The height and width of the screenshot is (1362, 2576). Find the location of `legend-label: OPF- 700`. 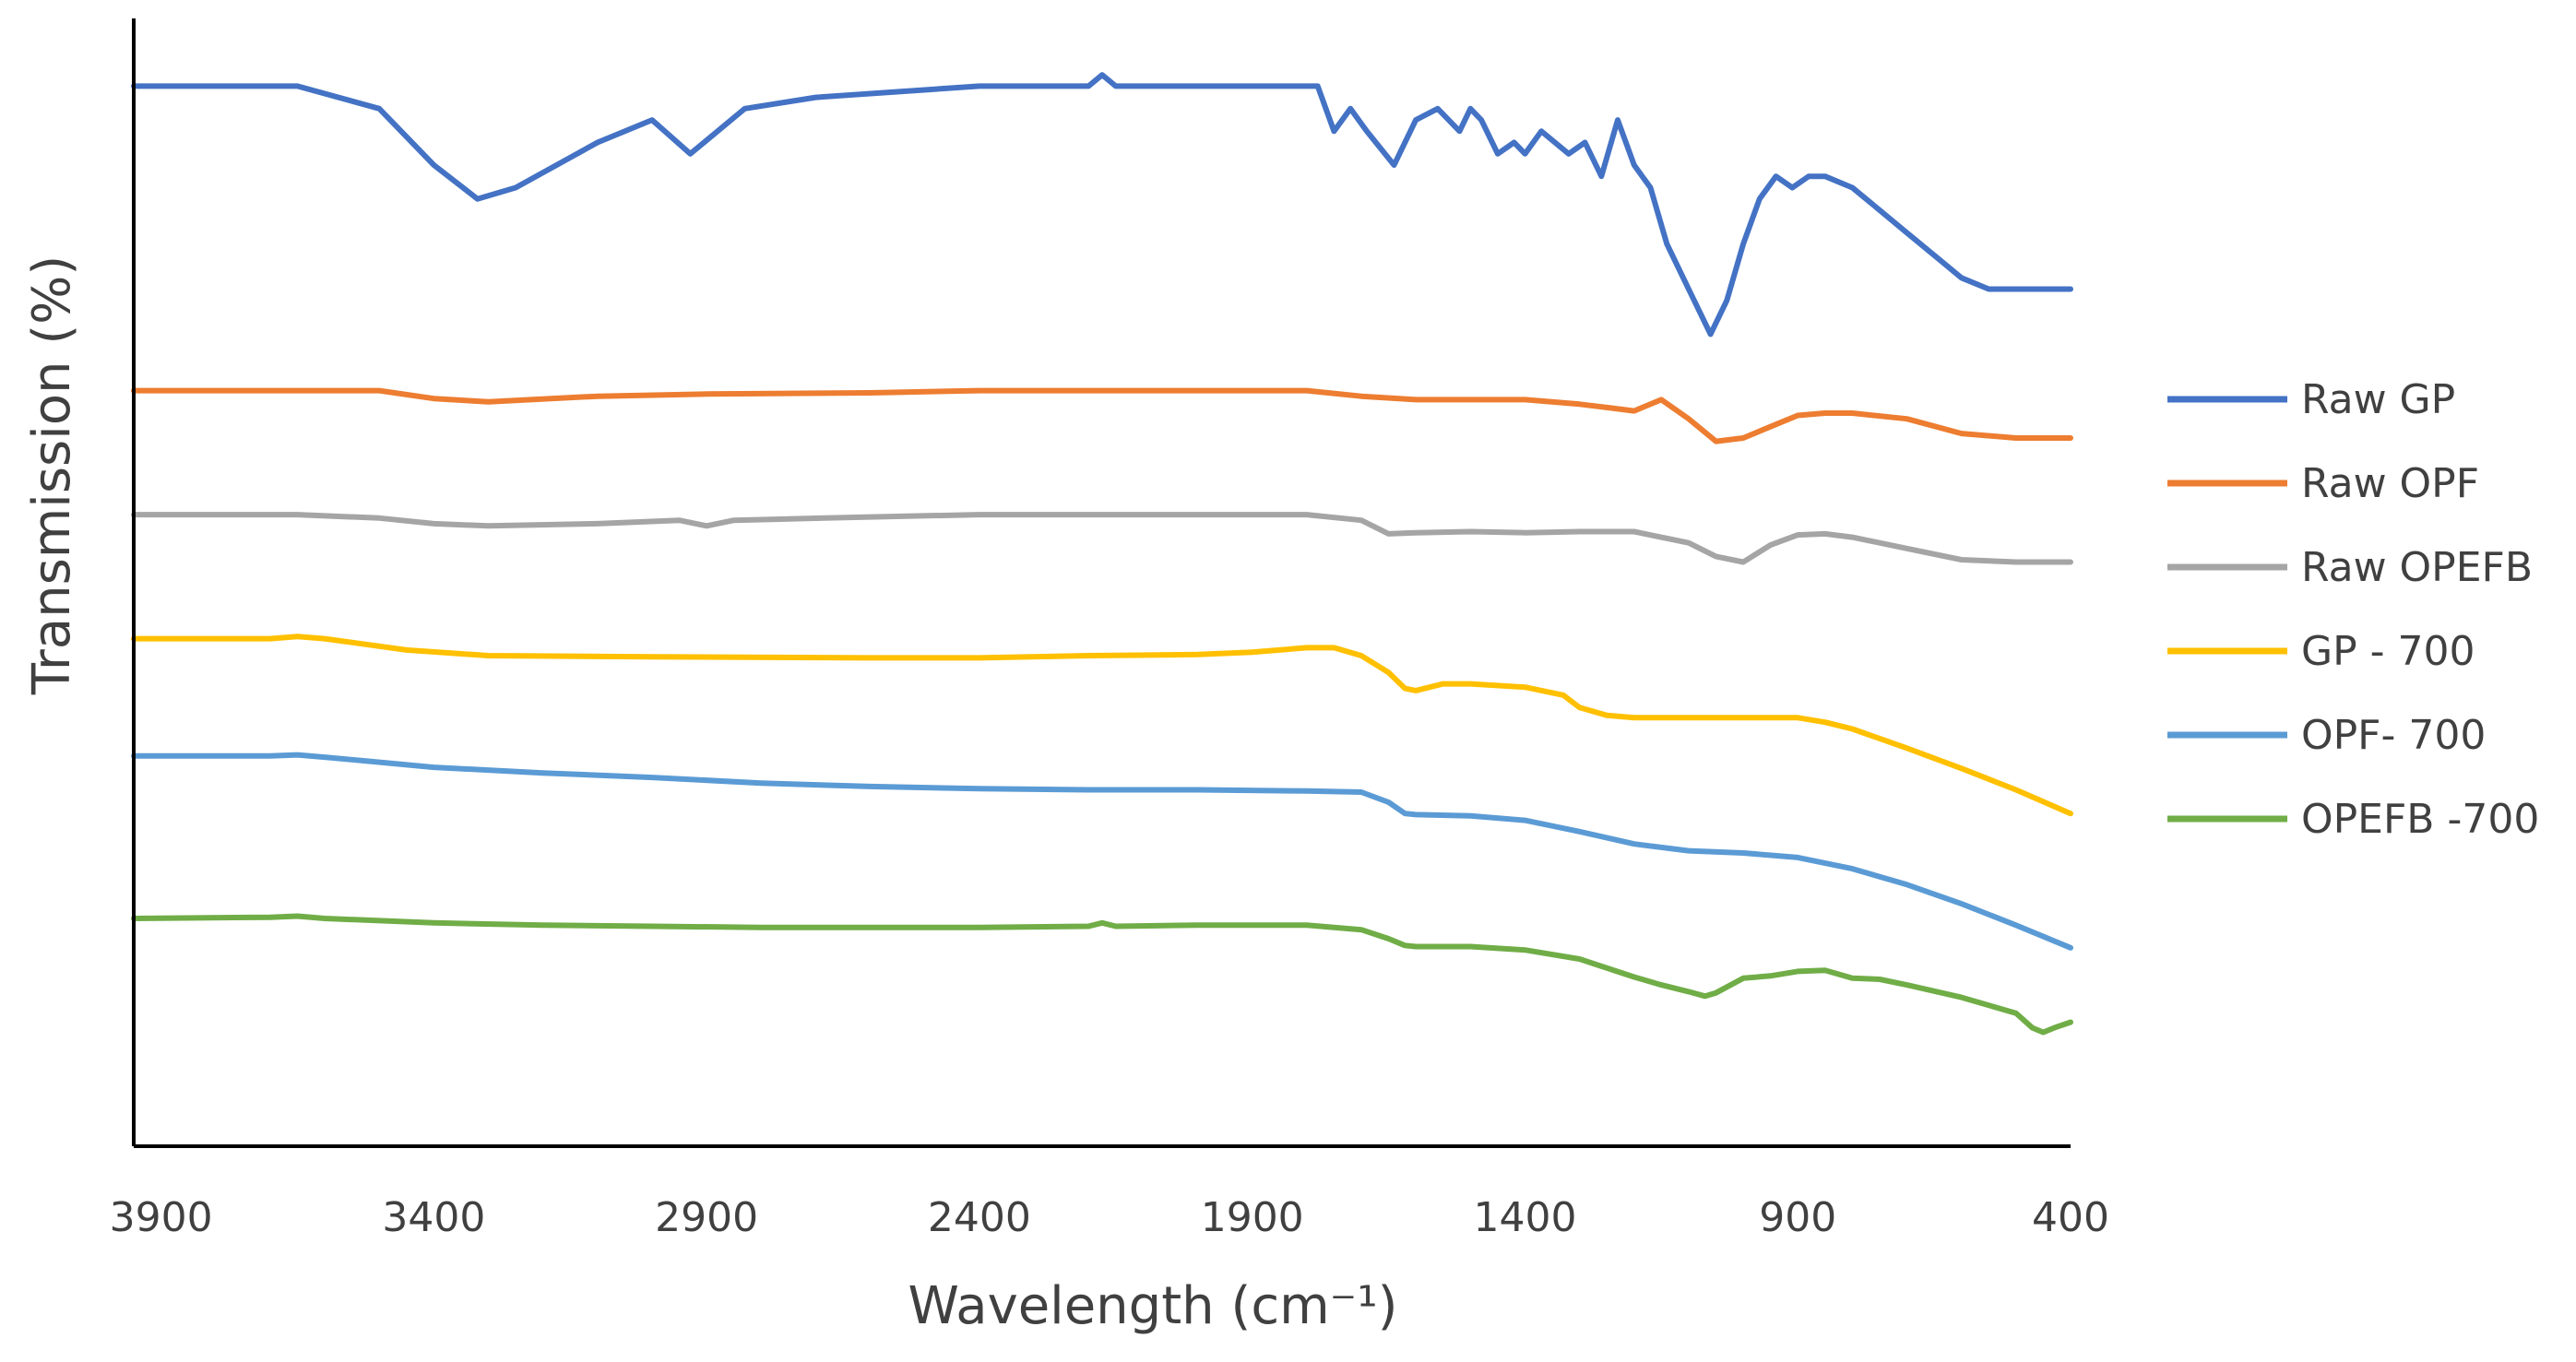

legend-label: OPF- 700 is located at coordinates (2393, 736).